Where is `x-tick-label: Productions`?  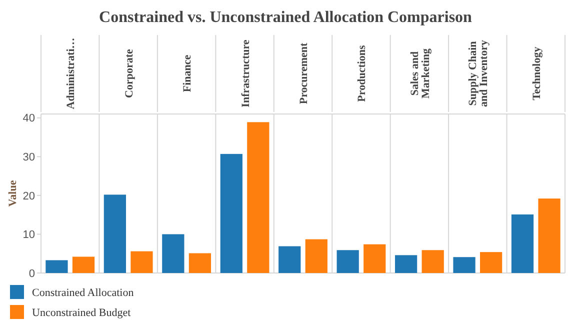 x-tick-label: Productions is located at coordinates (362, 73).